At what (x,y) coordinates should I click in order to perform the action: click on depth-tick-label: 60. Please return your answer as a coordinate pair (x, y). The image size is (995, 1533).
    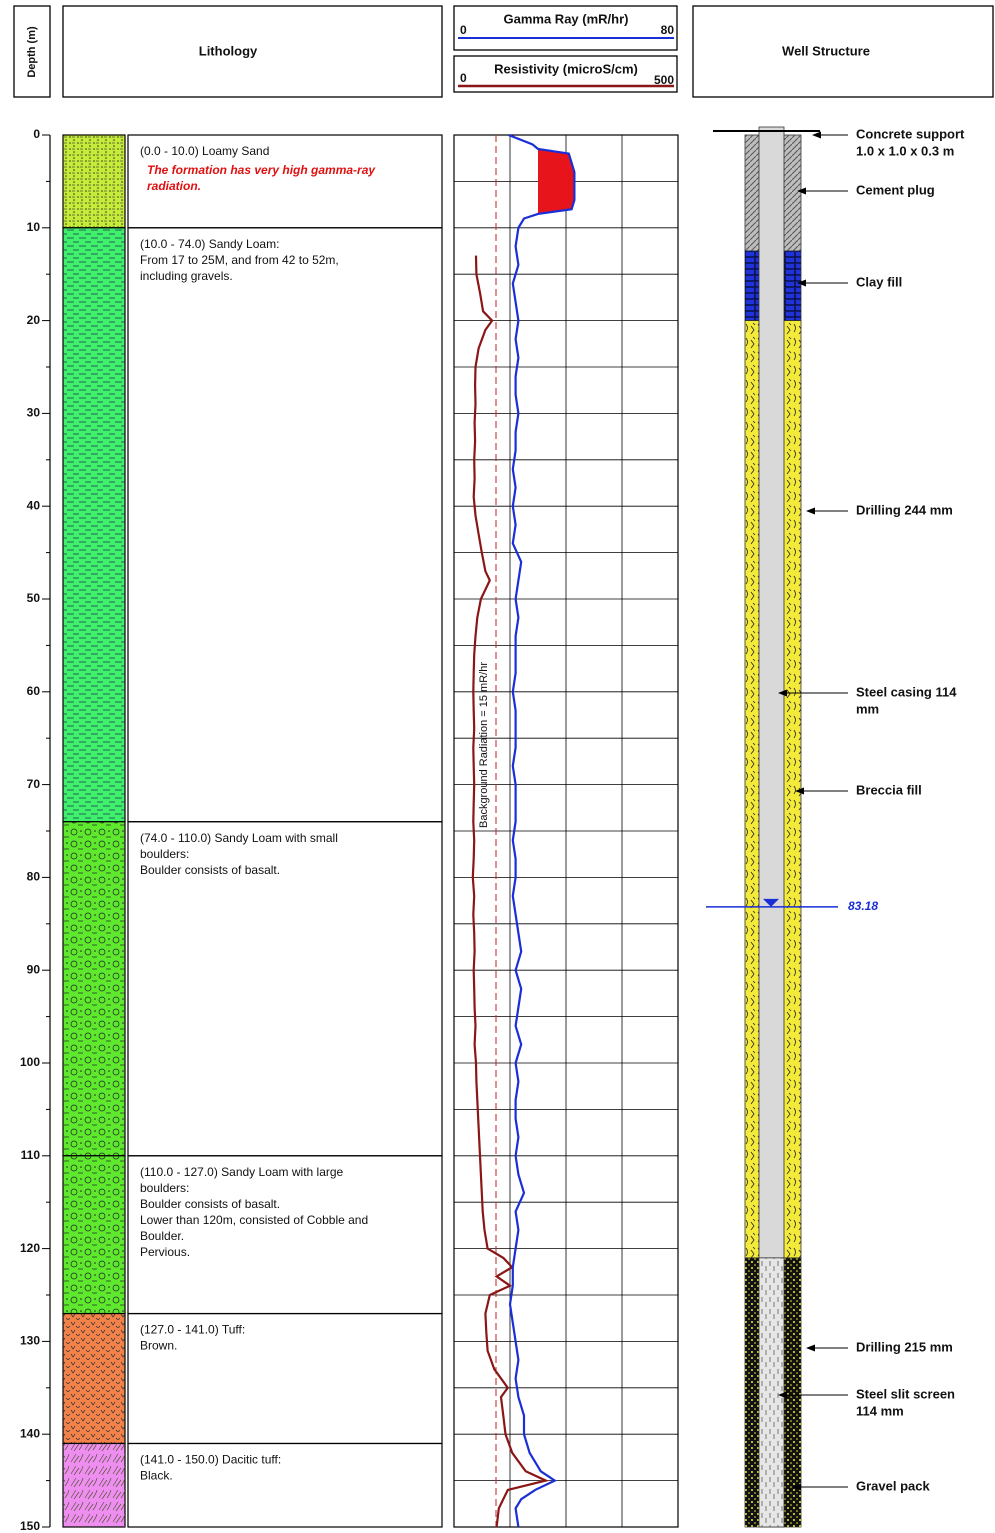
    Looking at the image, I should click on (34, 691).